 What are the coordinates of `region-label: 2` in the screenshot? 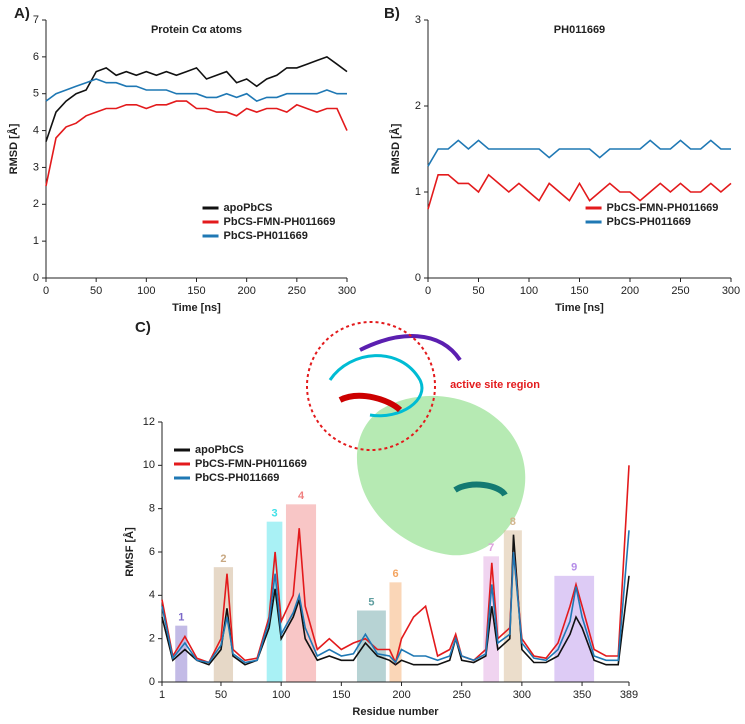 It's located at (223, 559).